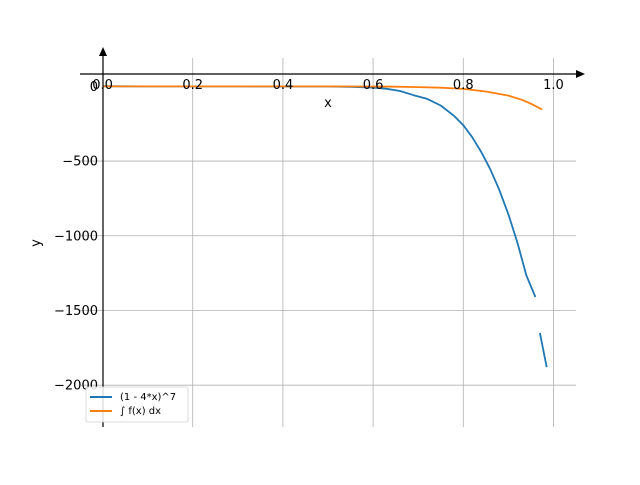 This screenshot has width=640, height=485. I want to click on legend-box, so click(137, 404).